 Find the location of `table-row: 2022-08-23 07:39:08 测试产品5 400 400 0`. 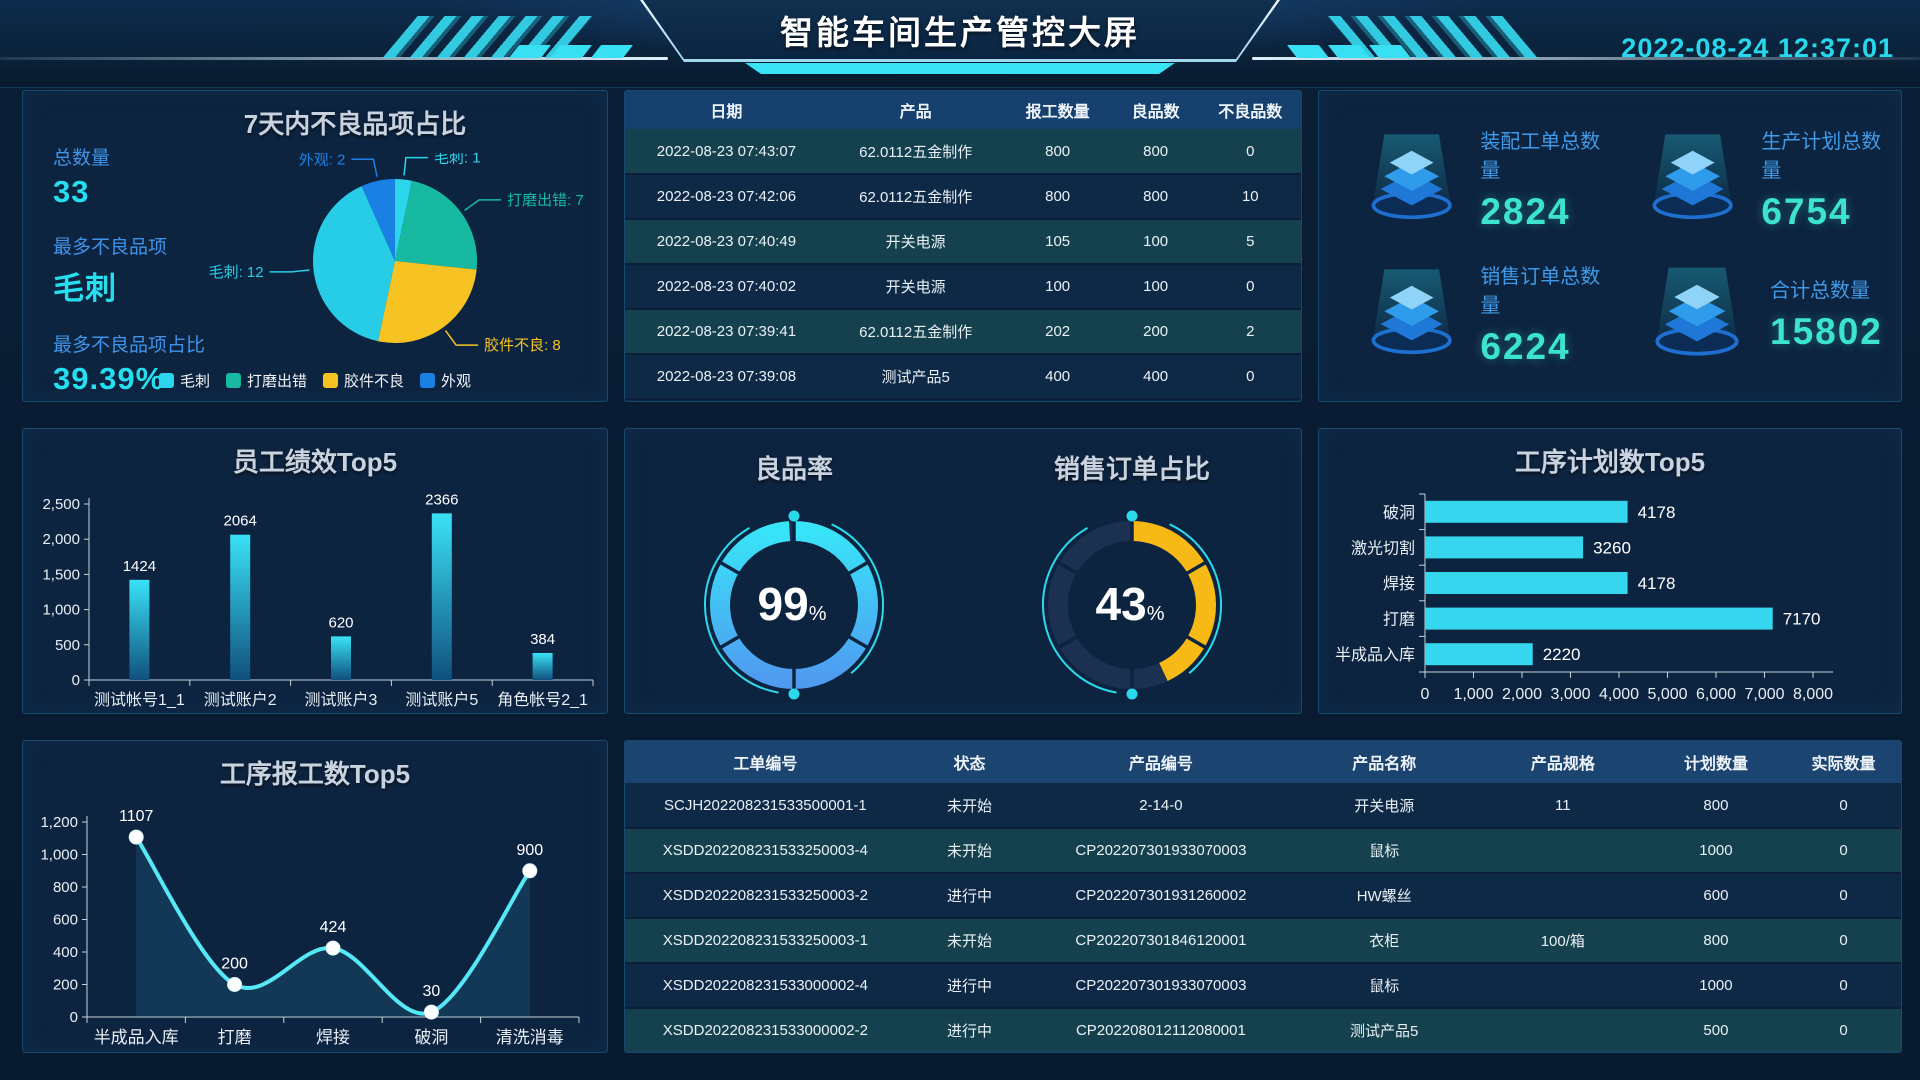

table-row: 2022-08-23 07:39:08 测试产品5 400 400 0 is located at coordinates (963, 377).